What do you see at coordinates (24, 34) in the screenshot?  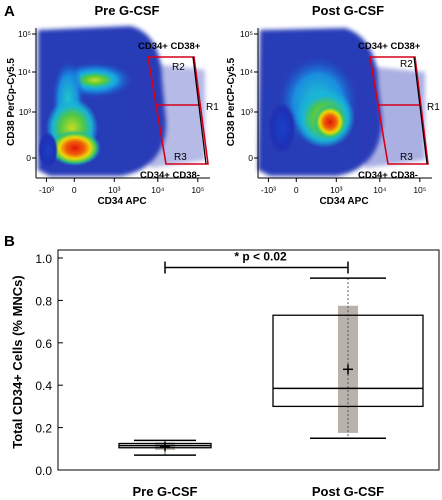 I see `flow-plot-pre-y-tick-label: 10⁵` at bounding box center [24, 34].